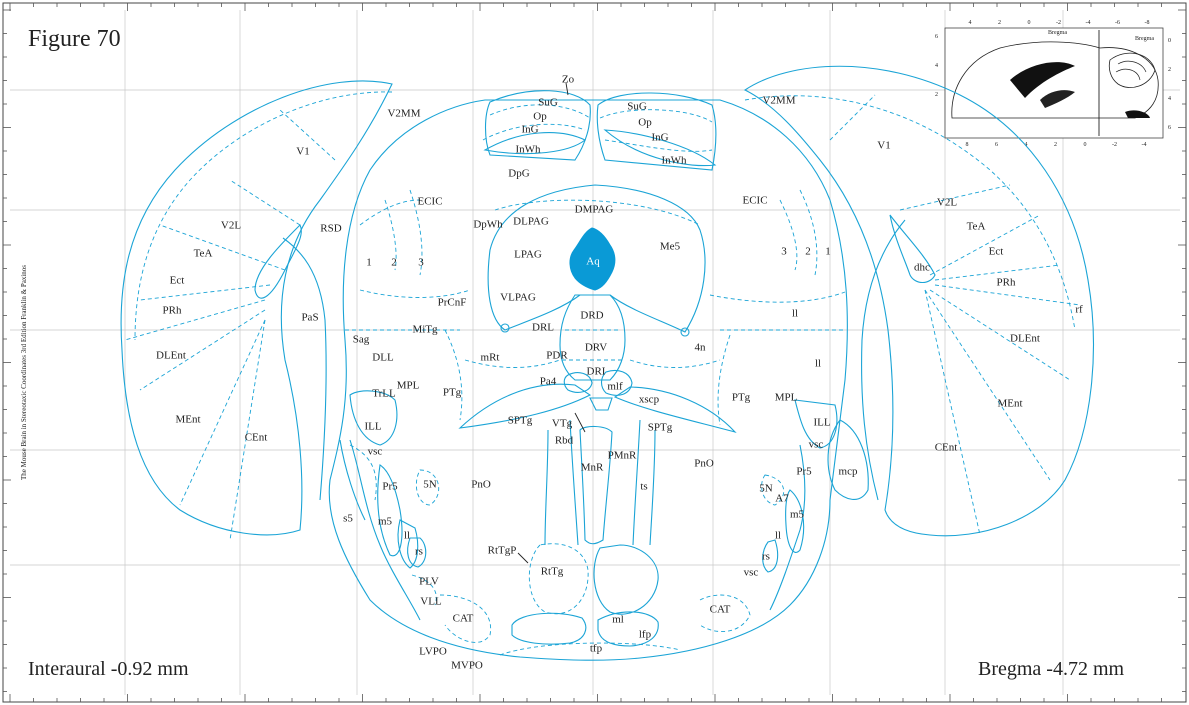  Describe the element at coordinates (704, 464) in the screenshot. I see `region-label: PnO` at that location.